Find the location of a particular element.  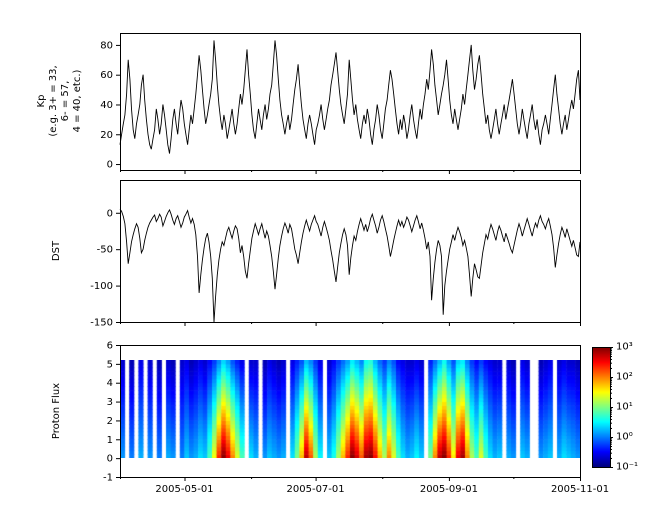

y-tick-label: 60 is located at coordinates (106, 75).